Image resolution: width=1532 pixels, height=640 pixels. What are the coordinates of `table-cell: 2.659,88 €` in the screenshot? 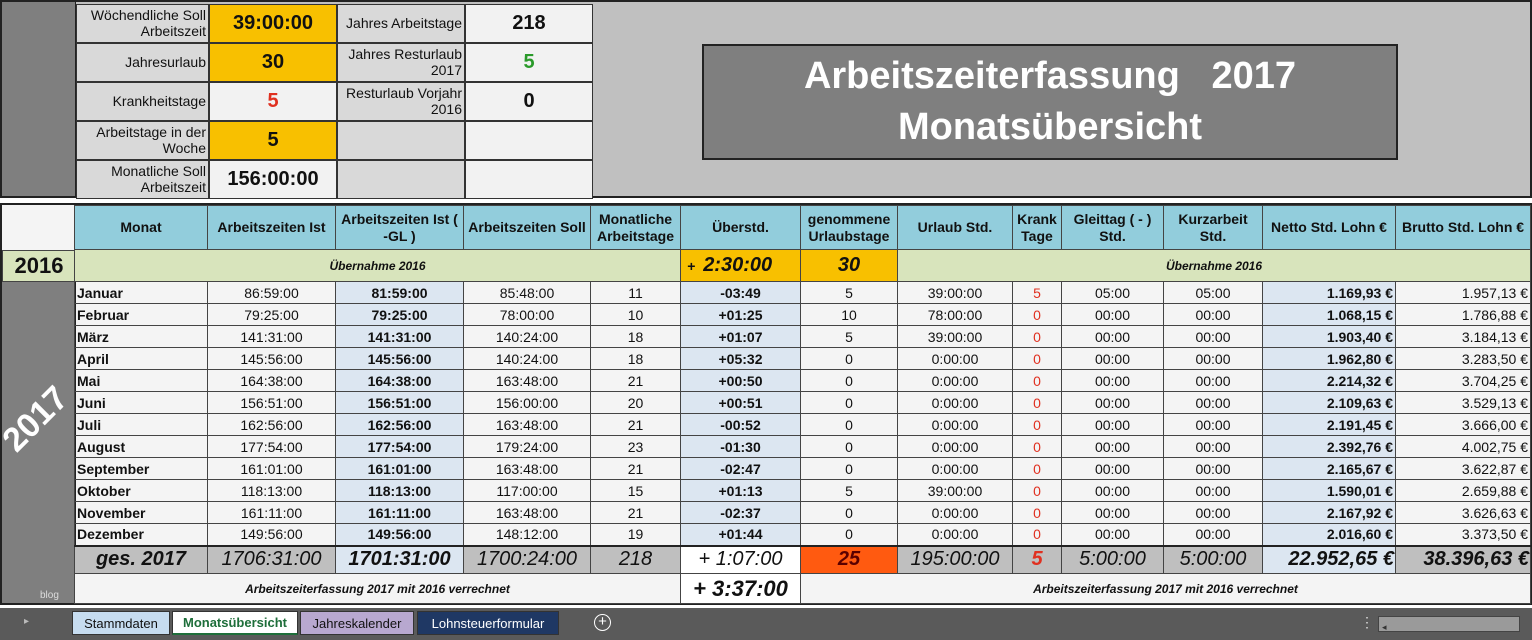 It's located at (1463, 490).